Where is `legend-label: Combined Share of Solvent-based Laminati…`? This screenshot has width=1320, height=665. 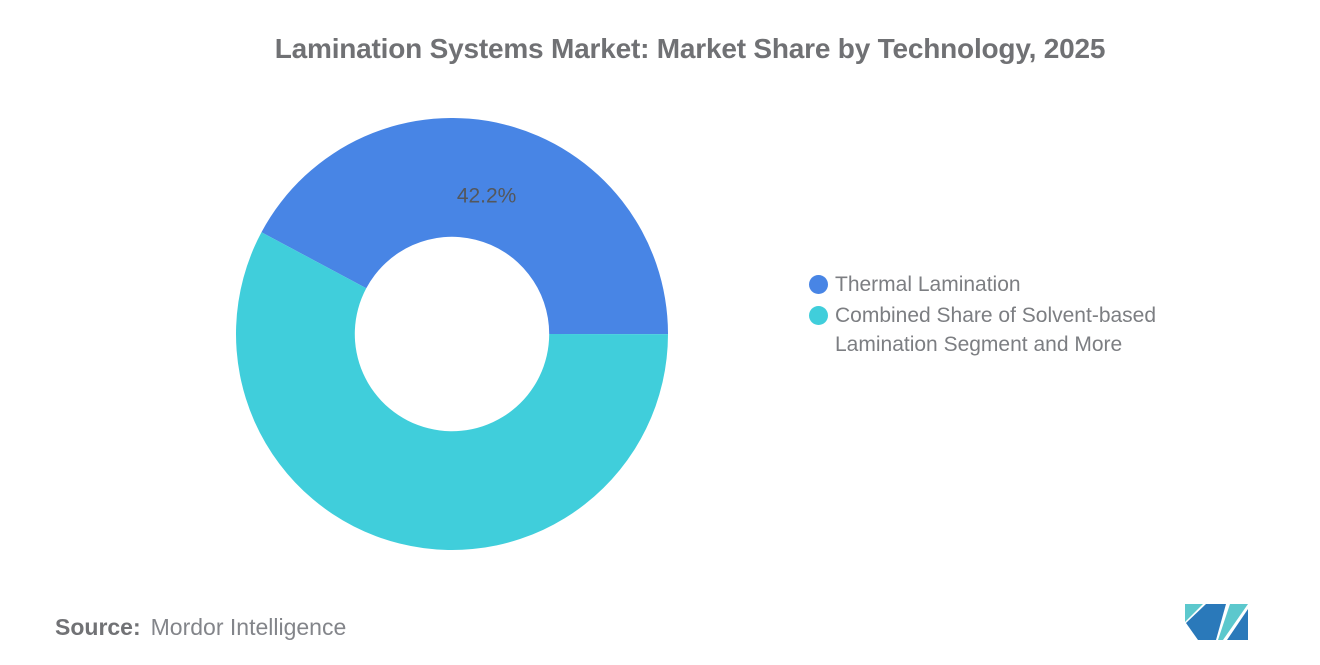
legend-label: Combined Share of Solvent-based Laminati… is located at coordinates (996, 330).